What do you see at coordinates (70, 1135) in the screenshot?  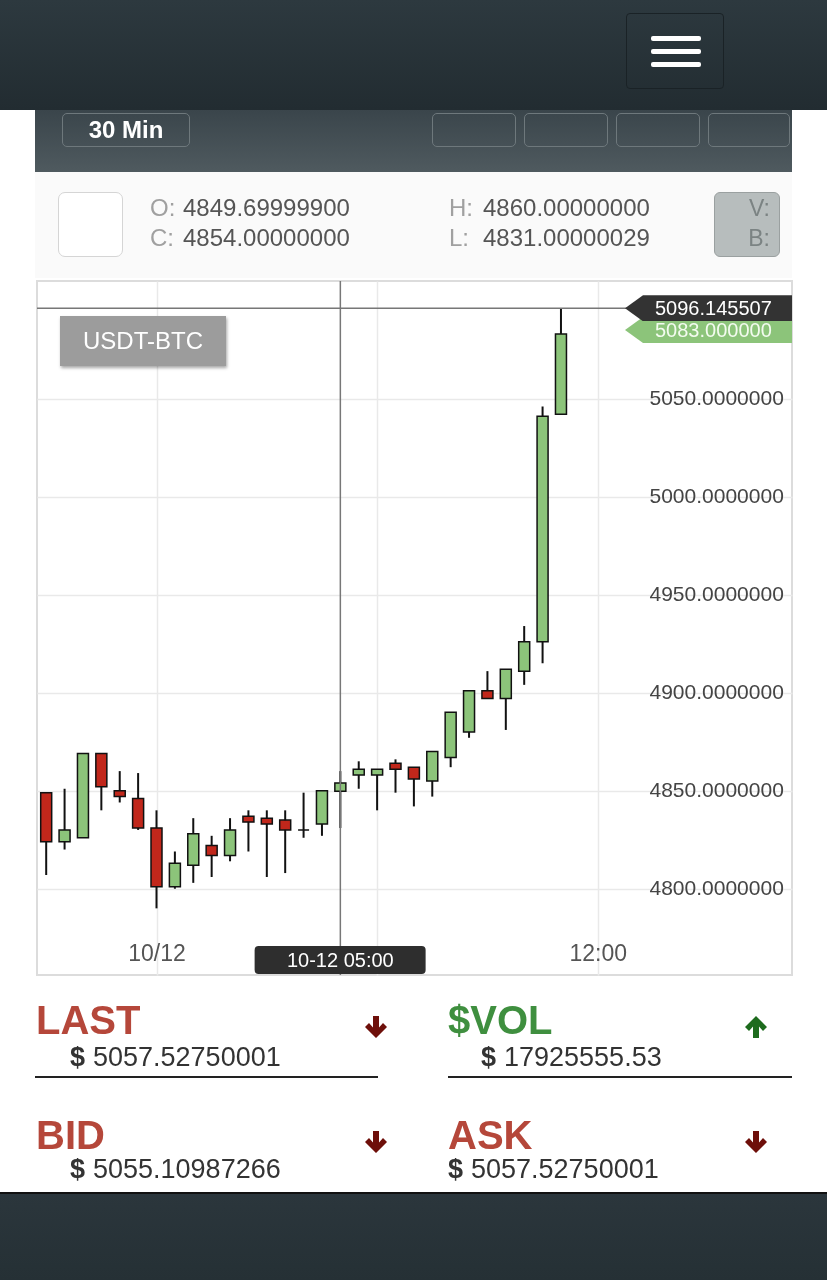 I see `text: BID` at bounding box center [70, 1135].